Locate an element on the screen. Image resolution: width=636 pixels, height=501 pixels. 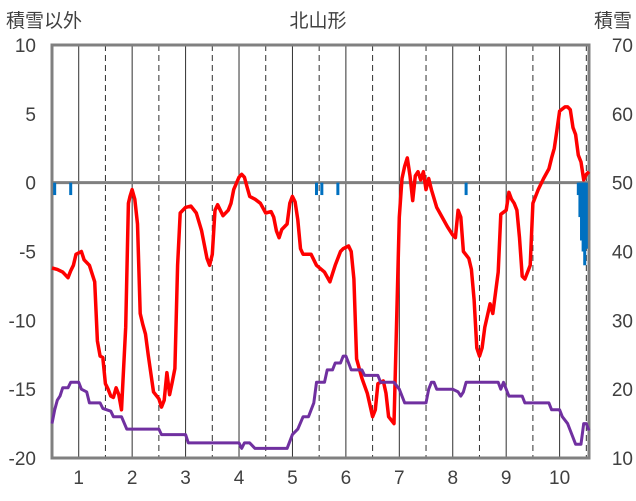
y-right-tick: 40 is located at coordinates (622, 253).